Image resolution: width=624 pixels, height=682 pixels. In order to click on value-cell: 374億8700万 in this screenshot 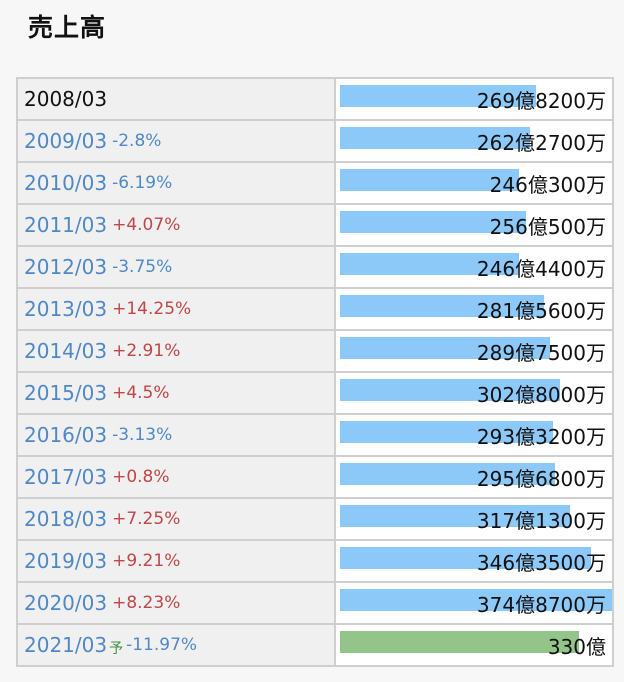, I will do `click(475, 603)`.